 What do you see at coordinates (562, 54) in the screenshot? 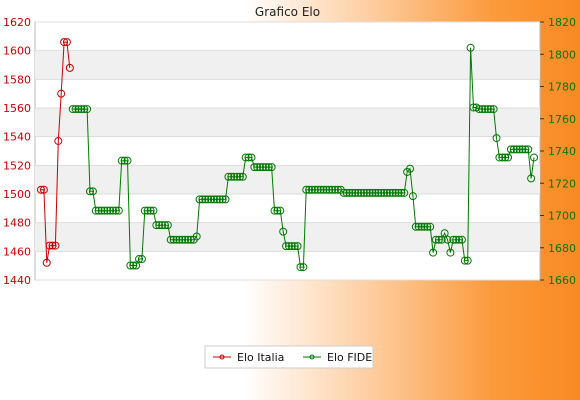
I see `y-right-tick-label: 1800` at bounding box center [562, 54].